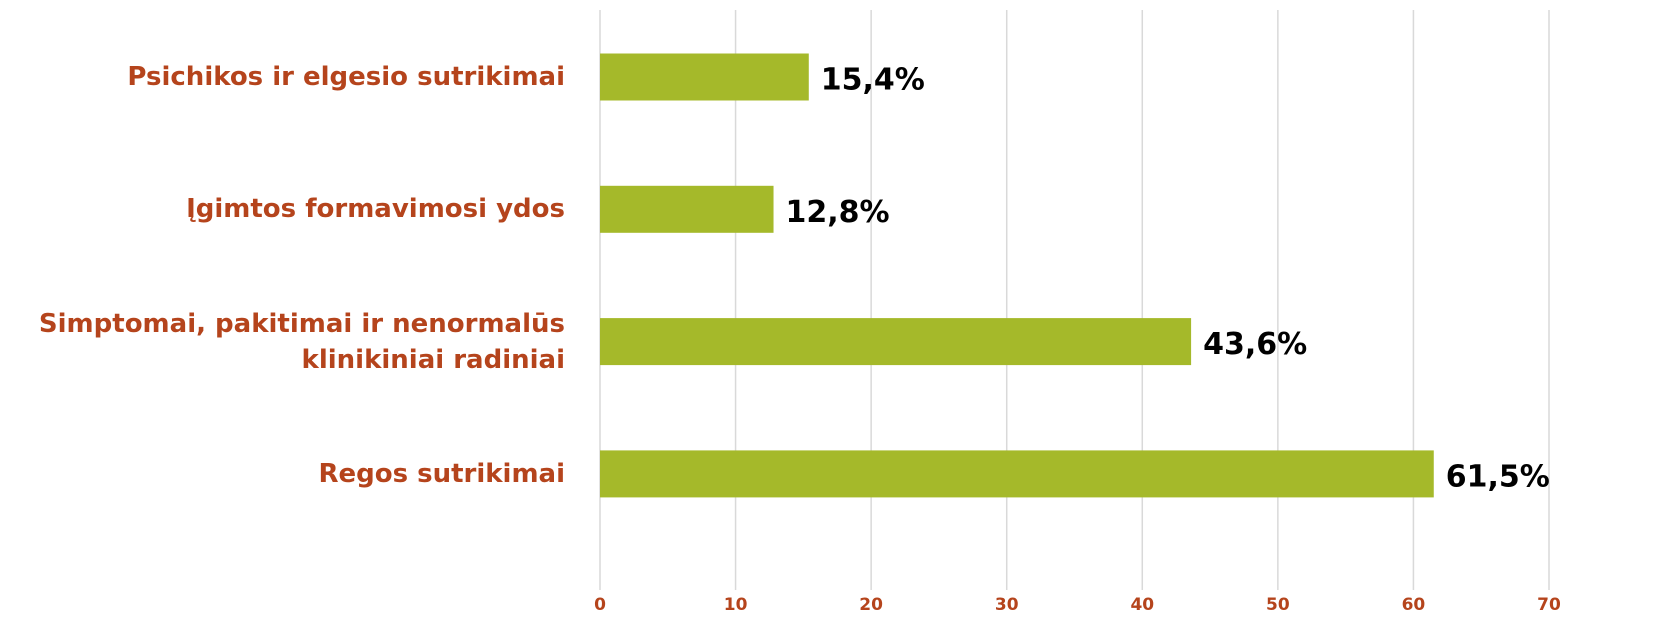 The width and height of the screenshot is (1668, 626). I want to click on x-tick-label: 10, so click(736, 605).